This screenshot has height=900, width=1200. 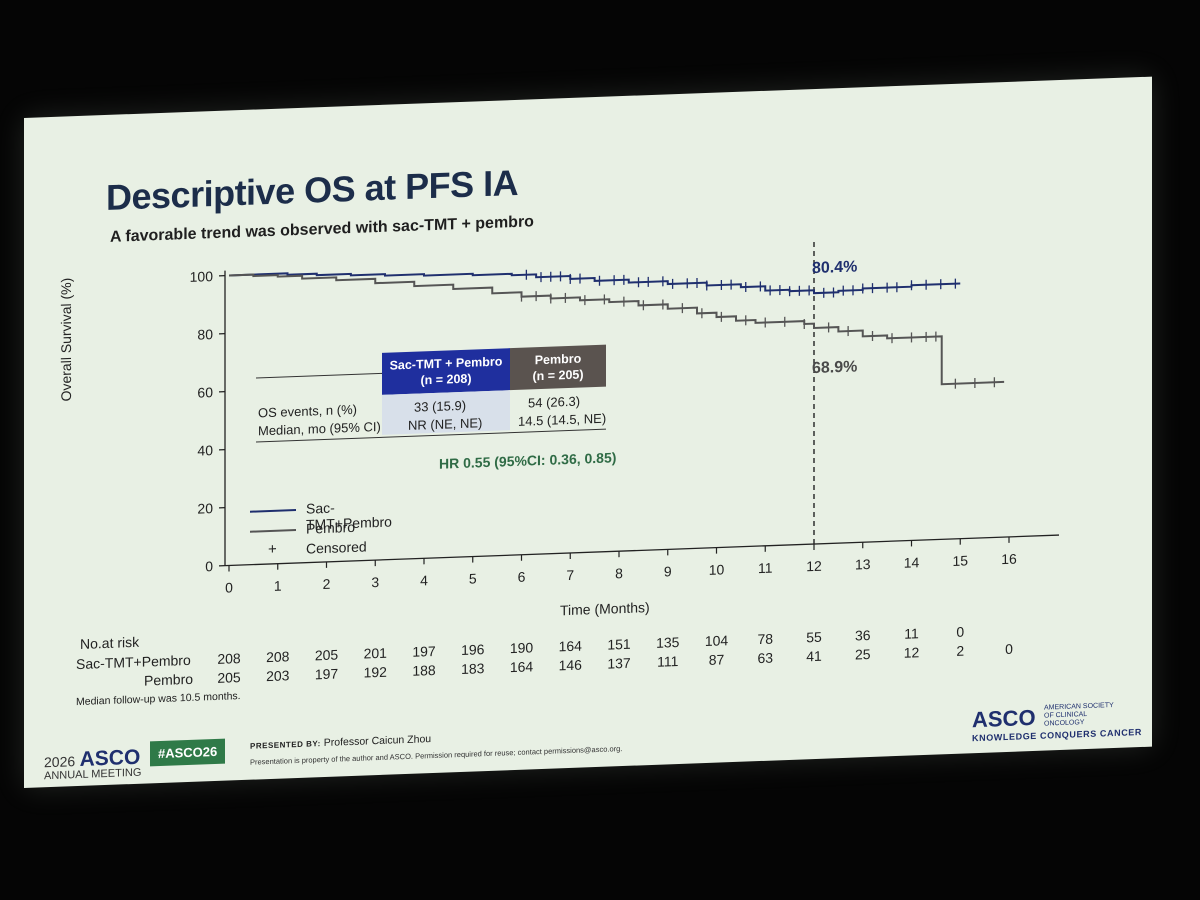 I want to click on x-axis-title: Time (Months), so click(x=605, y=609).